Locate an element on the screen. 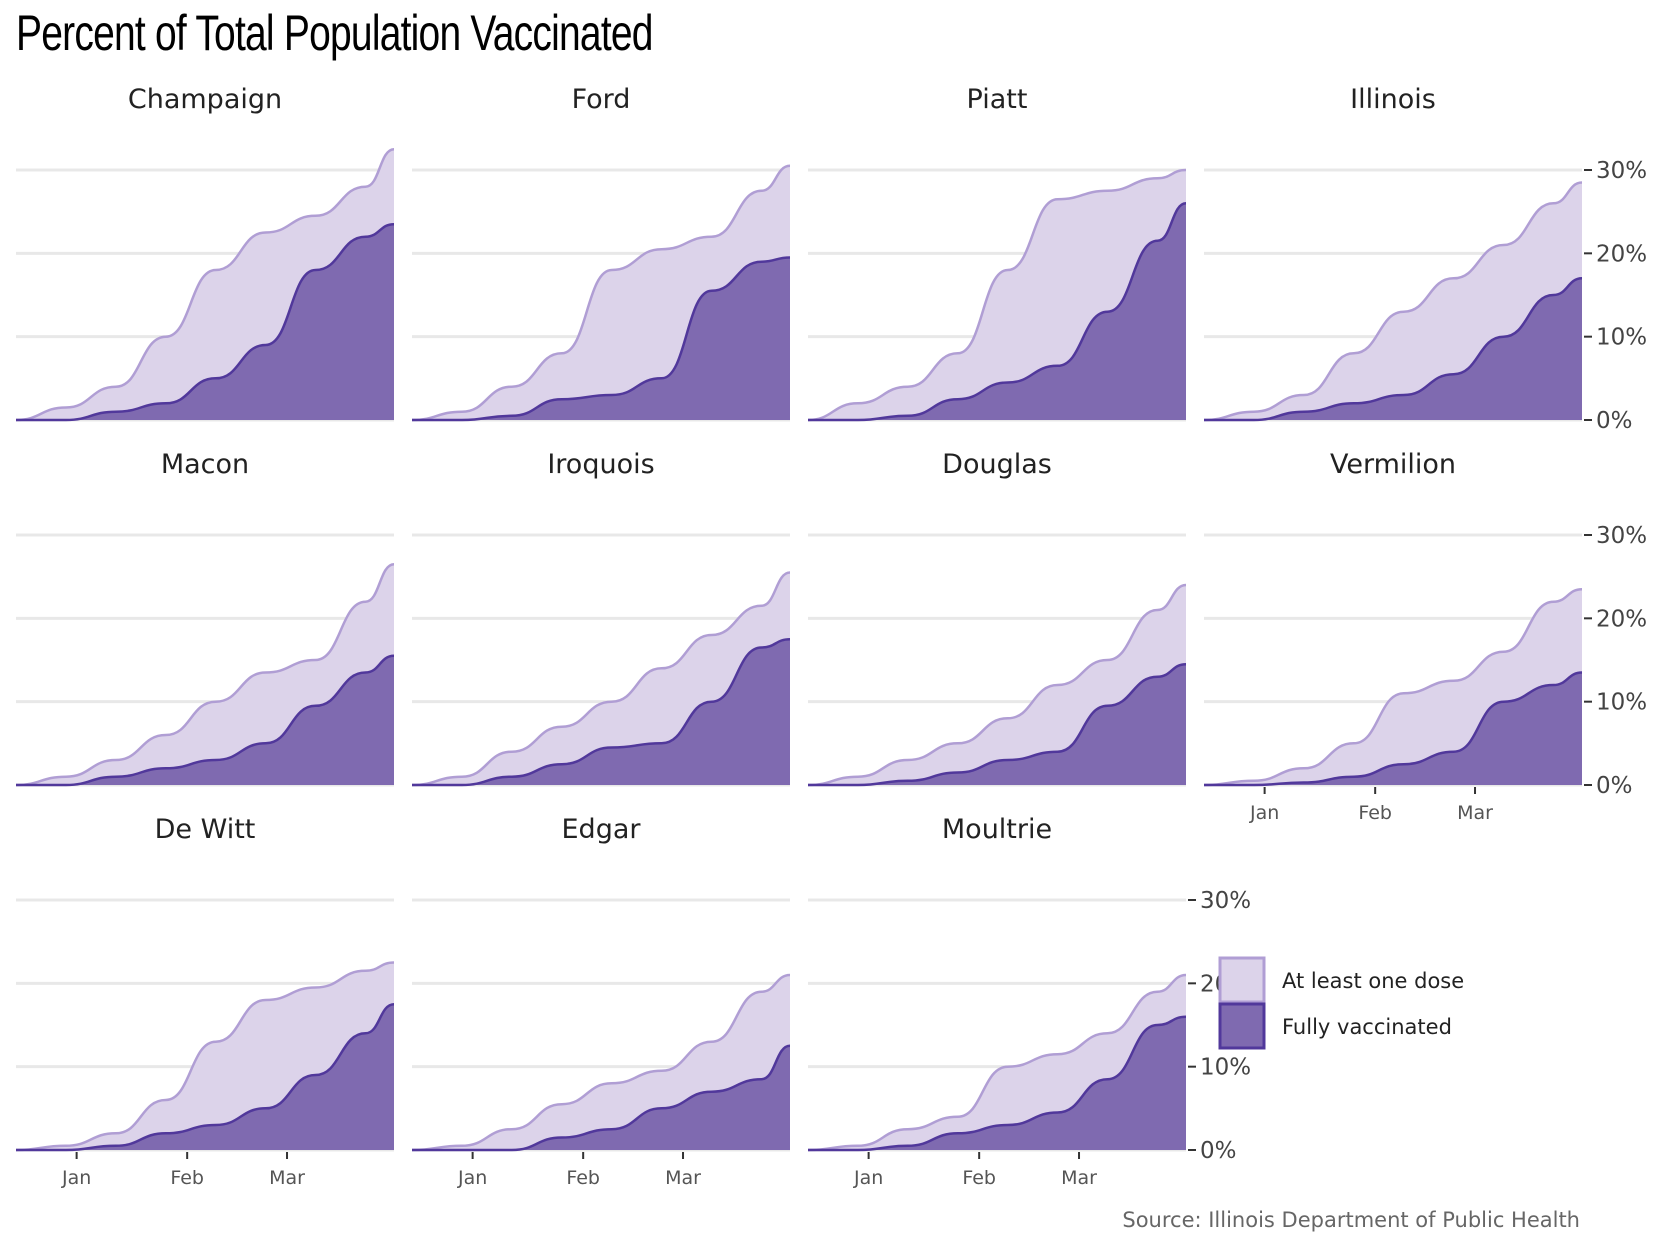 The width and height of the screenshot is (1662, 1247). facet-vermilion: Vermilion 0% 10% 20% 30% Jan Feb Mar is located at coordinates (1425, 636).